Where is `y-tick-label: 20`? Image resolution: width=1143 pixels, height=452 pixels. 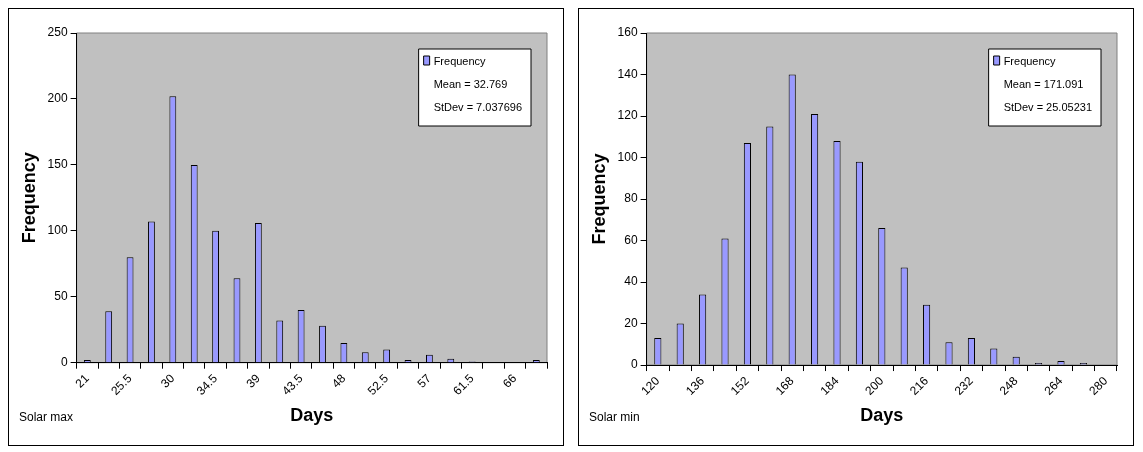
y-tick-label: 20 is located at coordinates (631, 322).